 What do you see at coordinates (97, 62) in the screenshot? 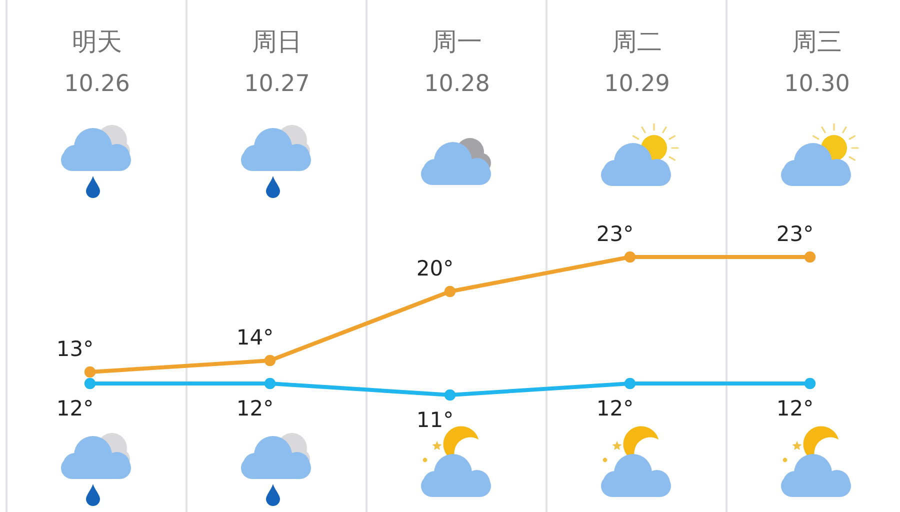
I see `x-tick-label: 明天 10.26` at bounding box center [97, 62].